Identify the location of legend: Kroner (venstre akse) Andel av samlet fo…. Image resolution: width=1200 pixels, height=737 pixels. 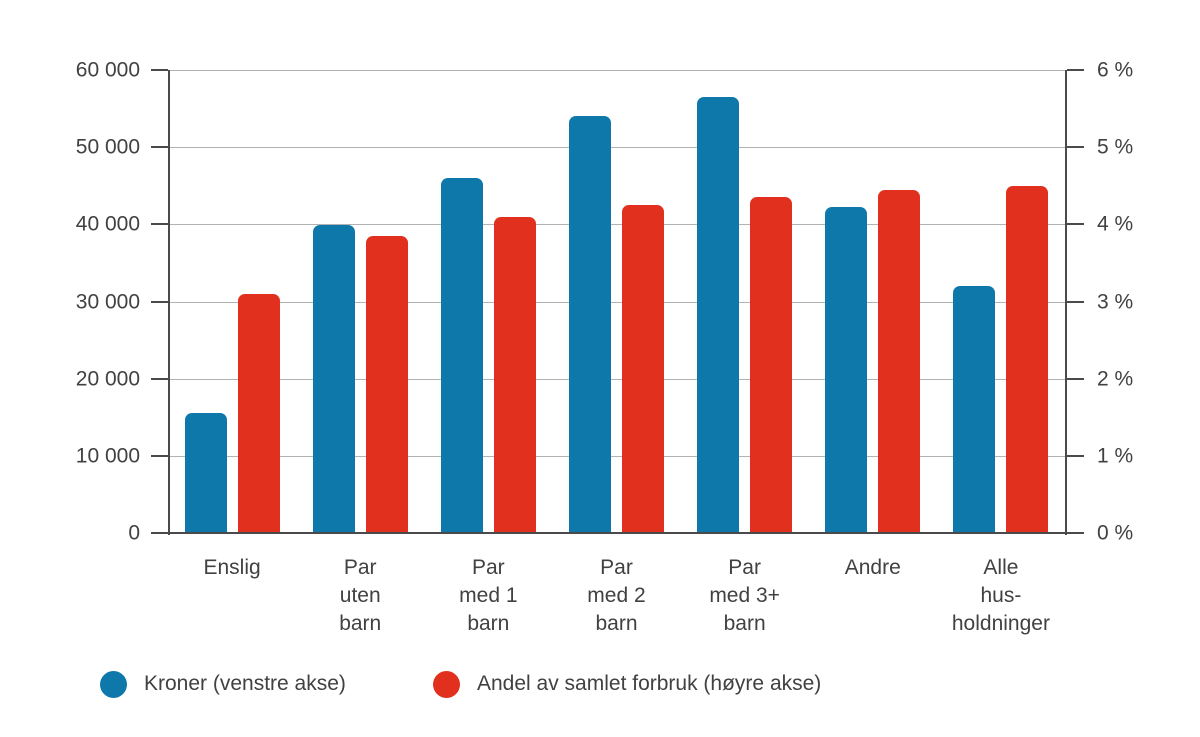
(600, 684).